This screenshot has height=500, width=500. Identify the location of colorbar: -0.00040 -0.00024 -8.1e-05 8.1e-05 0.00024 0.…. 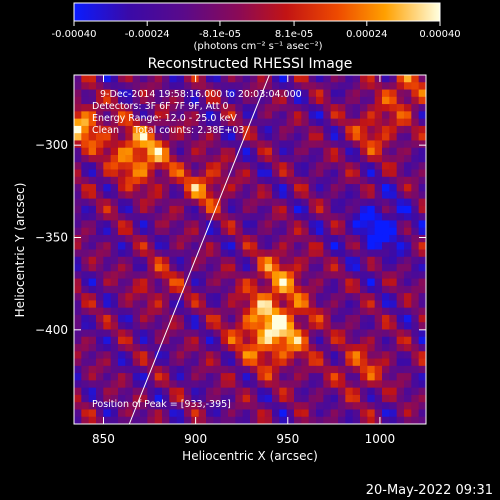
(256, 27).